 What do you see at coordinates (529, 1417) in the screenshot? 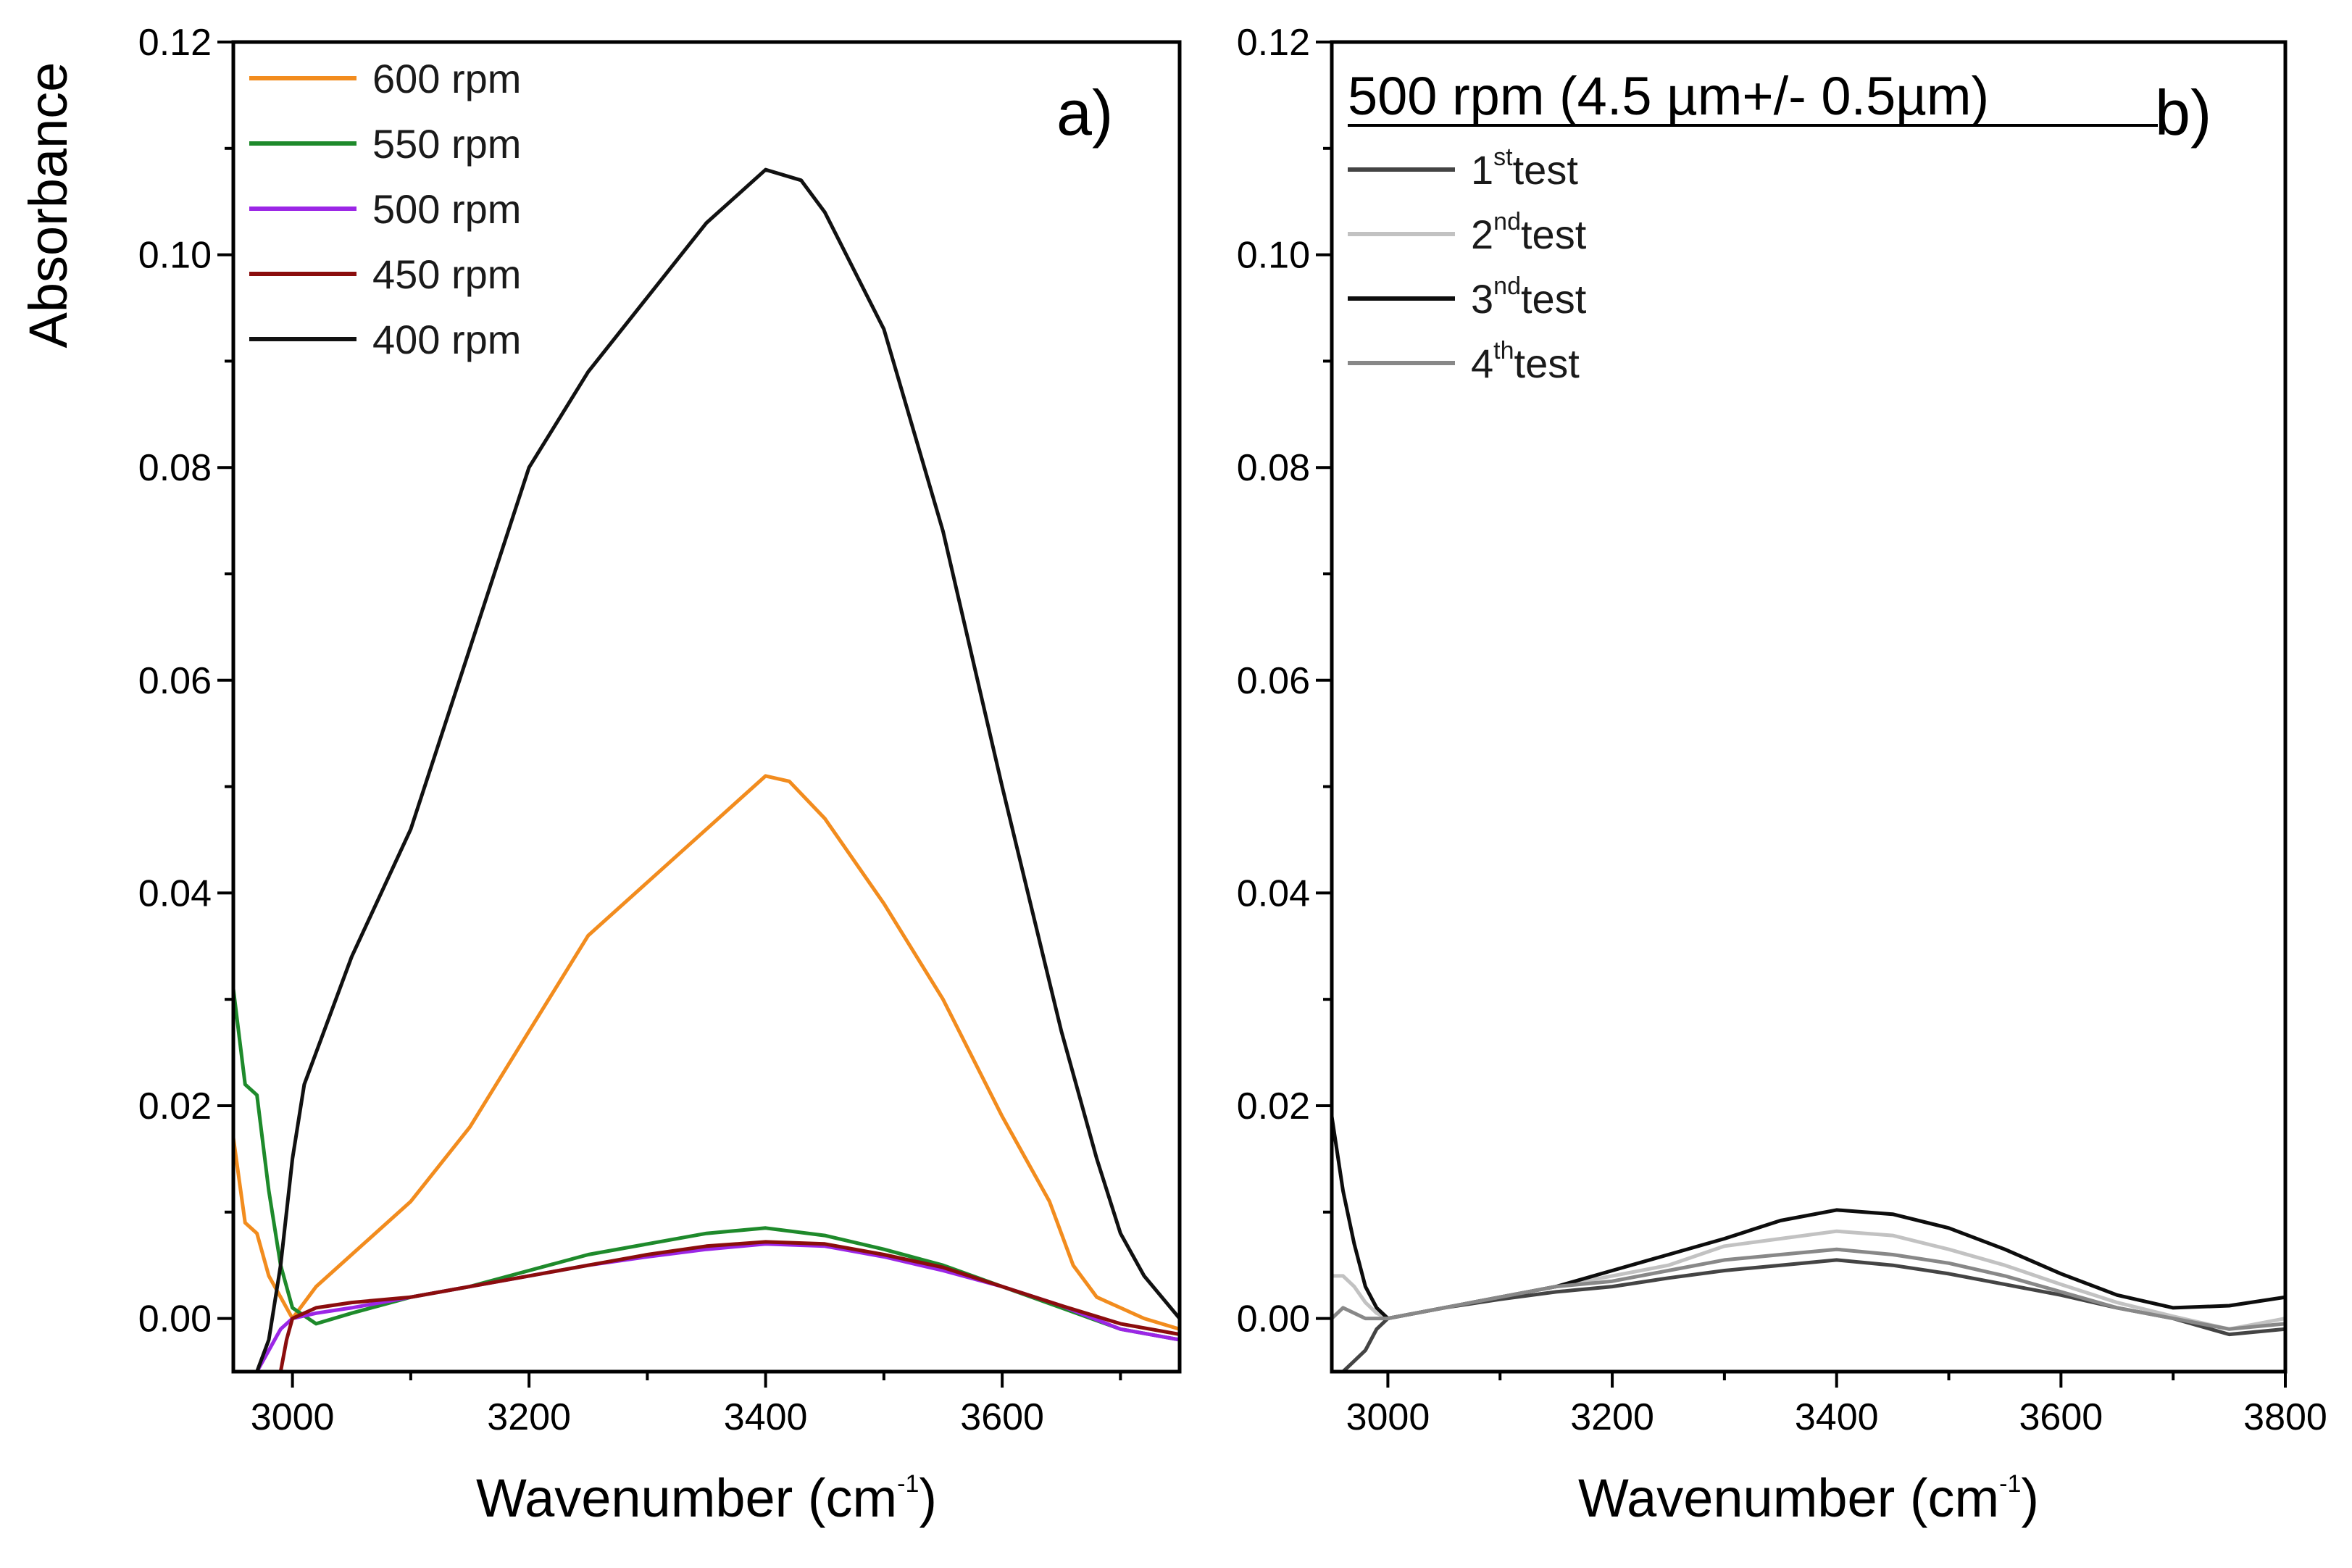
I see `panel-a-x-tick-label: 3200` at bounding box center [529, 1417].